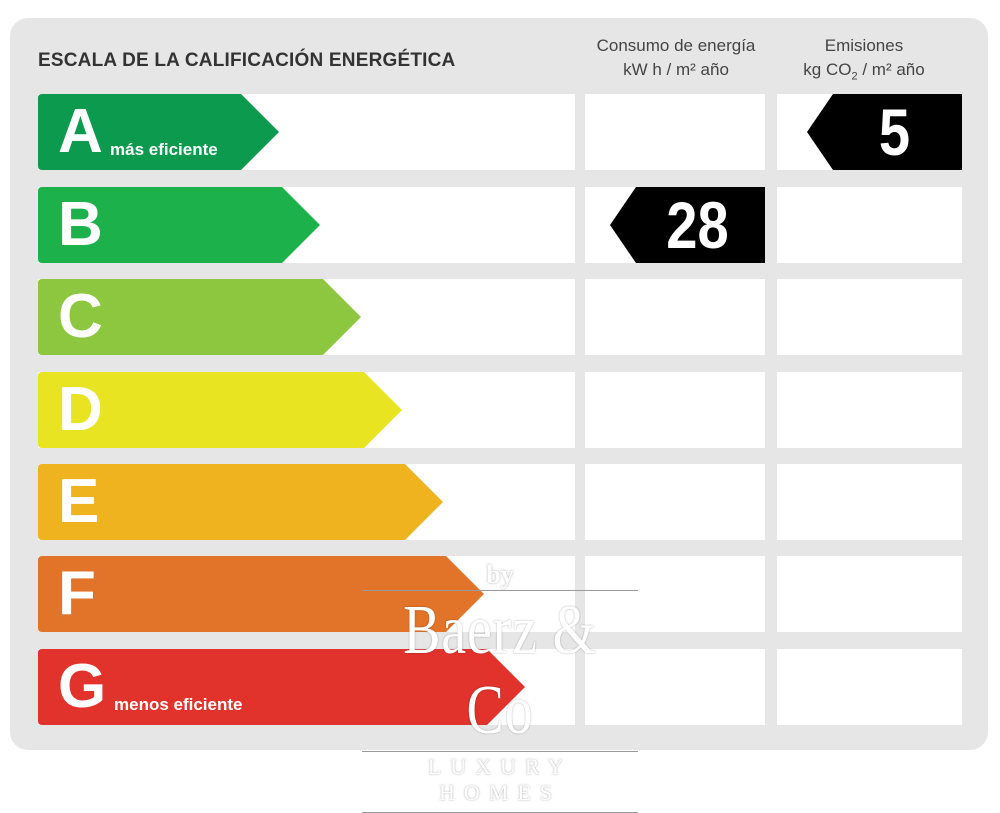 The width and height of the screenshot is (1000, 813). Describe the element at coordinates (827, 69) in the screenshot. I see `unit-a: kg CO` at that location.